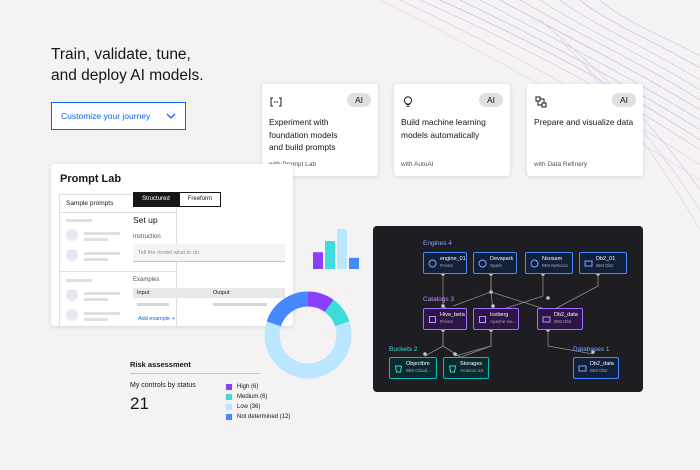 The image size is (700, 470). I want to click on instruction-label: Instruction, so click(147, 237).